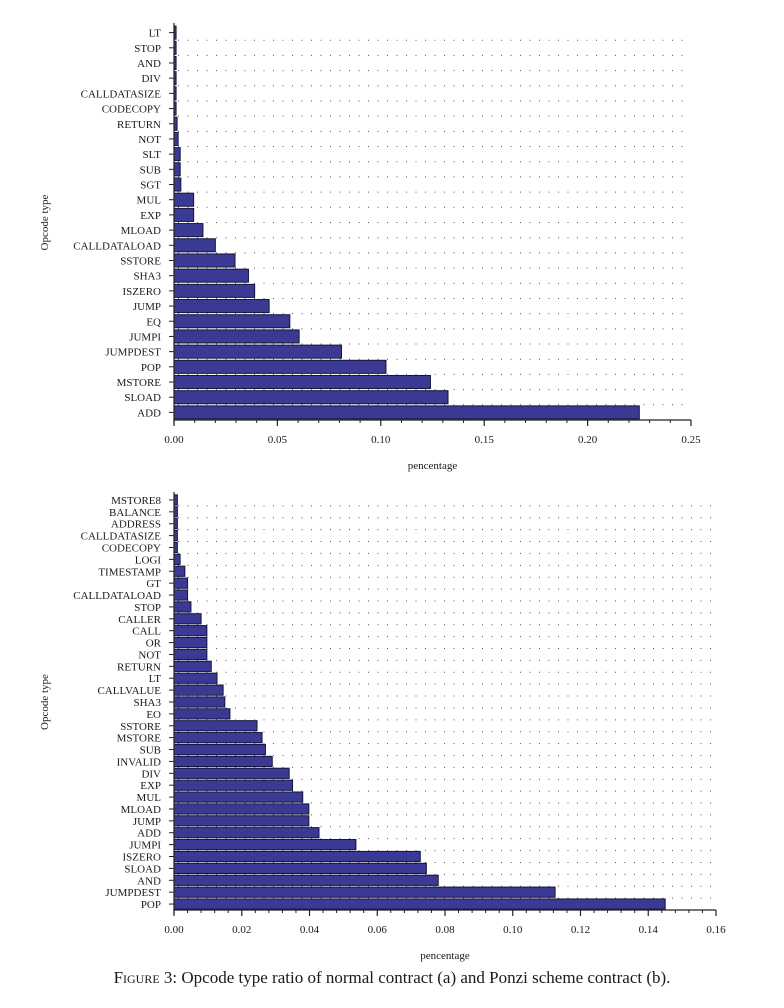  I want to click on bar-lt, so click(195, 678).